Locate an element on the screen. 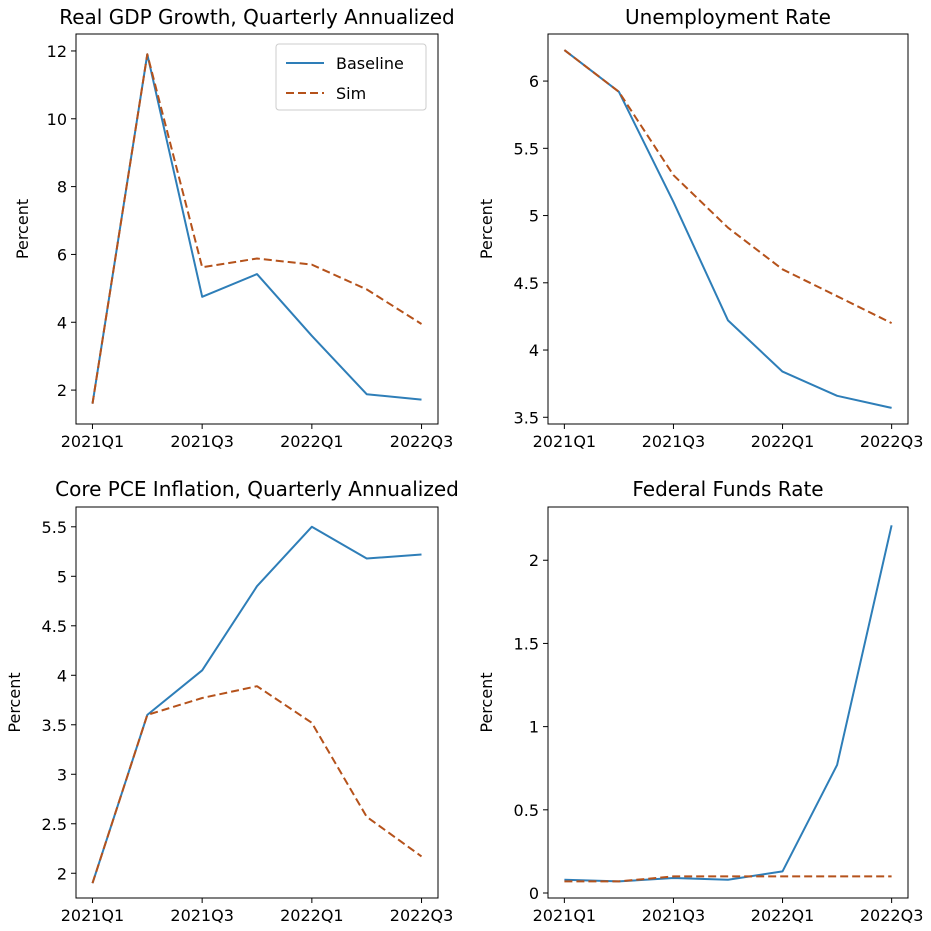 The width and height of the screenshot is (931, 931). y-tick-label: 0.5 is located at coordinates (526, 810).